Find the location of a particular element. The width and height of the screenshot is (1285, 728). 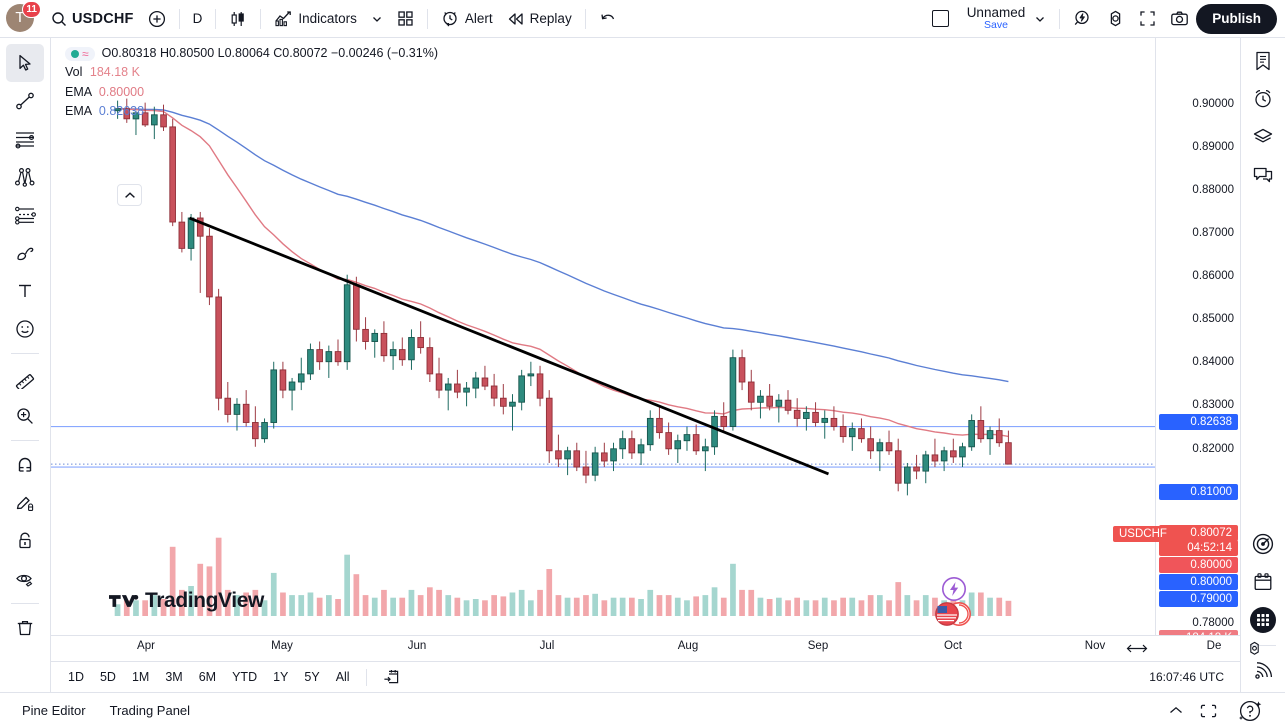

replay-button: Replay is located at coordinates (539, 19).